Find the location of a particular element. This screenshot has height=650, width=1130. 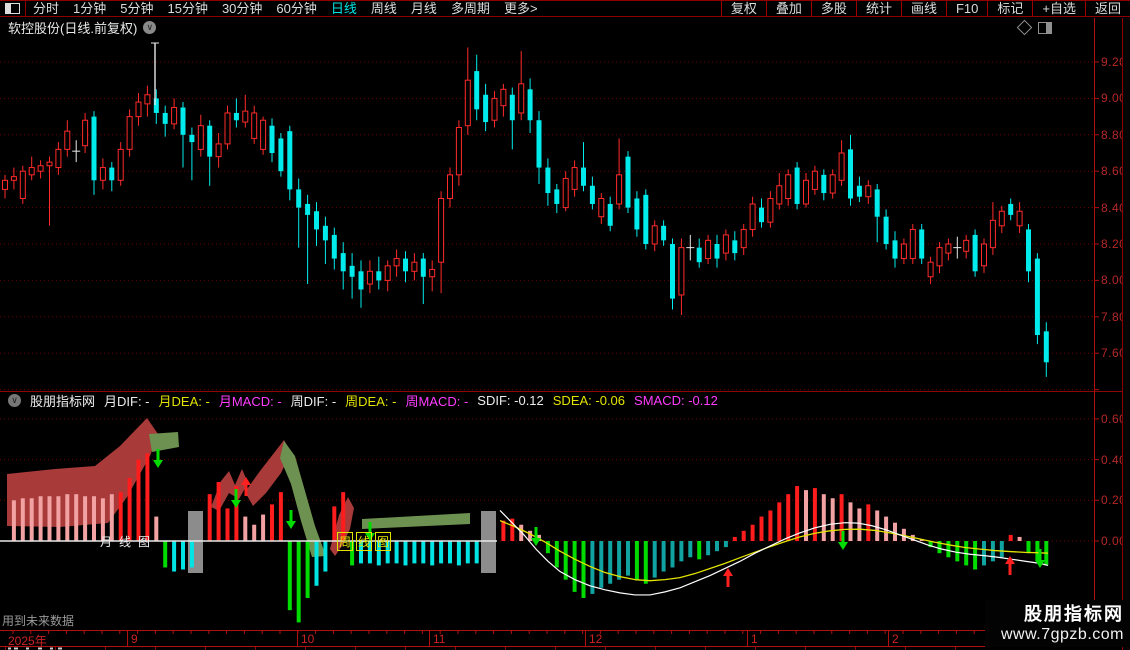

button-复权: 复权 is located at coordinates (743, 8).